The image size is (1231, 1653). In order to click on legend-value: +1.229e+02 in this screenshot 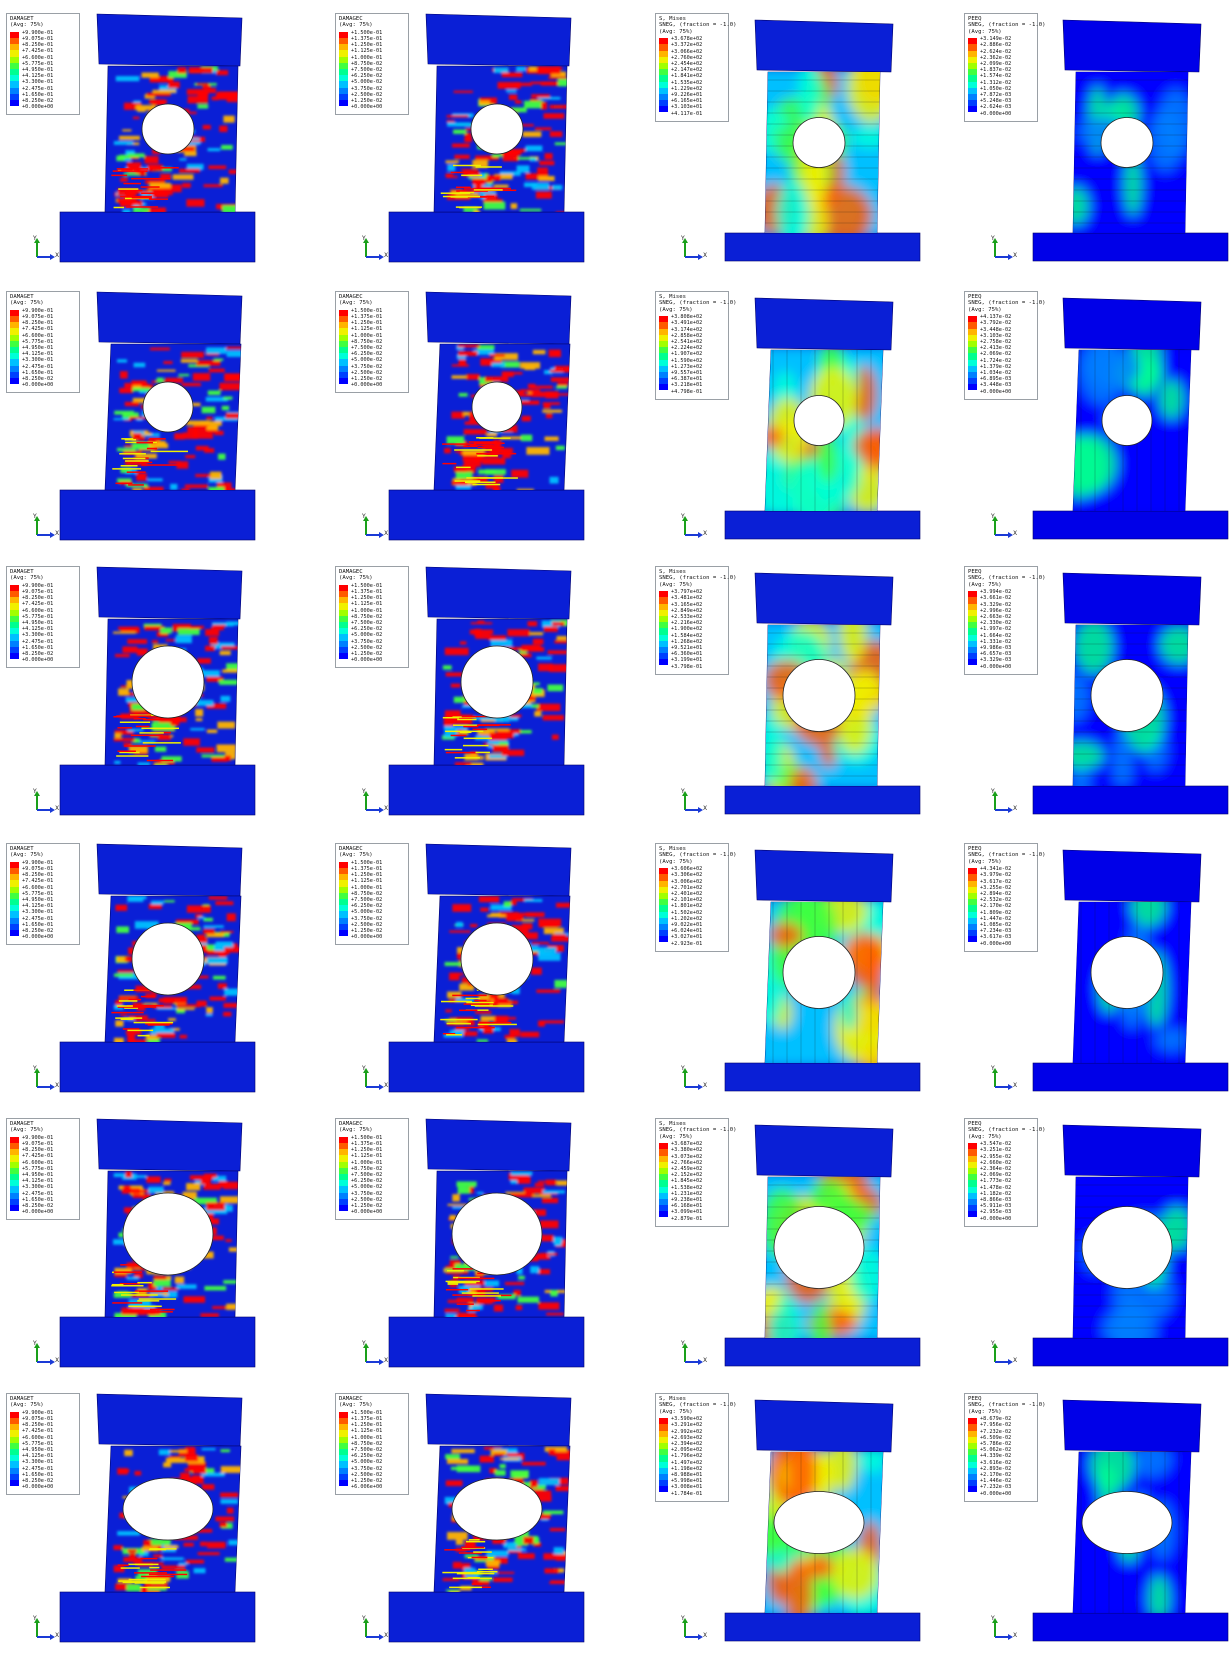, I will do `click(687, 88)`.